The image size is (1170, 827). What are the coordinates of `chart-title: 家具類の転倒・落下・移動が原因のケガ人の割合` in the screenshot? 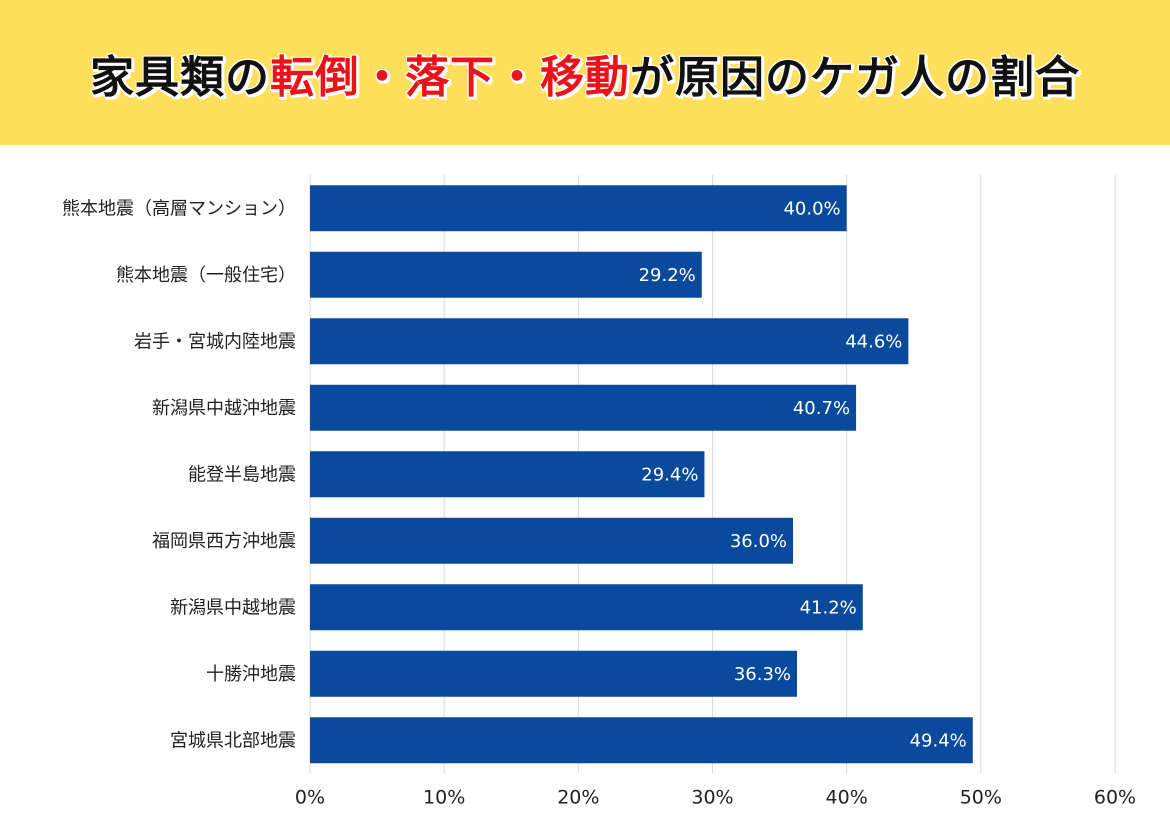 It's located at (585, 73).